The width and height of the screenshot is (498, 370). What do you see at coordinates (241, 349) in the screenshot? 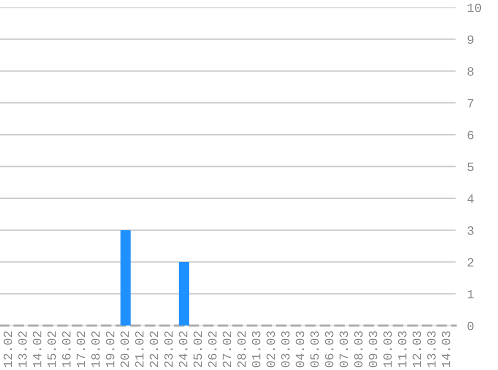
I see `x-tick-label: 28.02` at bounding box center [241, 349].